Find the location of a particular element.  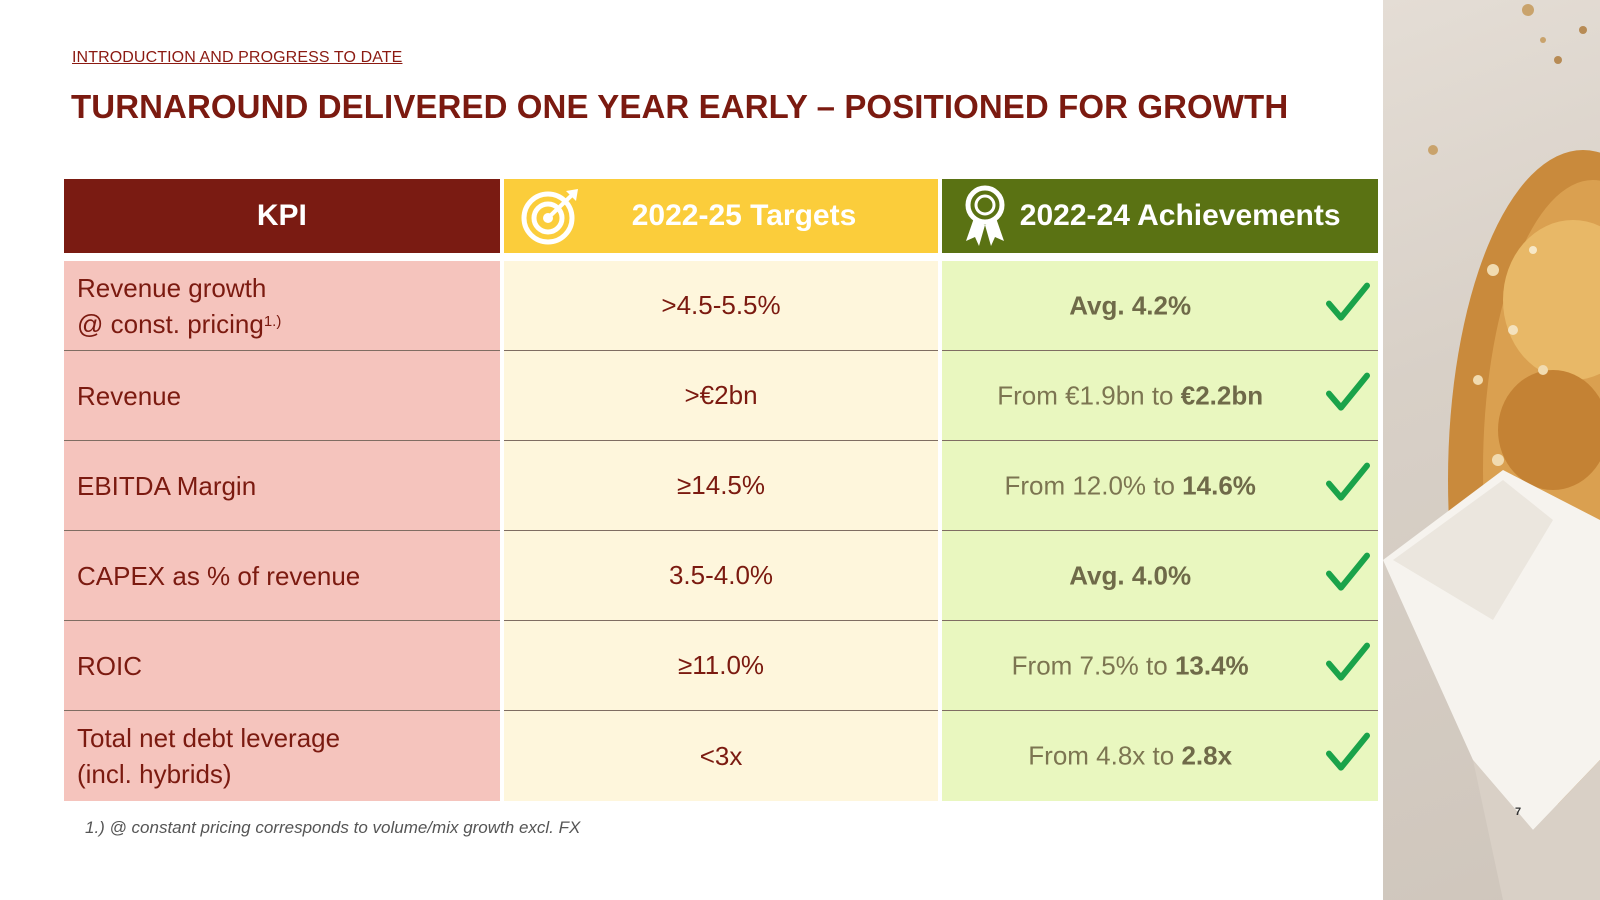

achievement-cell: From 7.5% to 13.4% is located at coordinates (1160, 666).